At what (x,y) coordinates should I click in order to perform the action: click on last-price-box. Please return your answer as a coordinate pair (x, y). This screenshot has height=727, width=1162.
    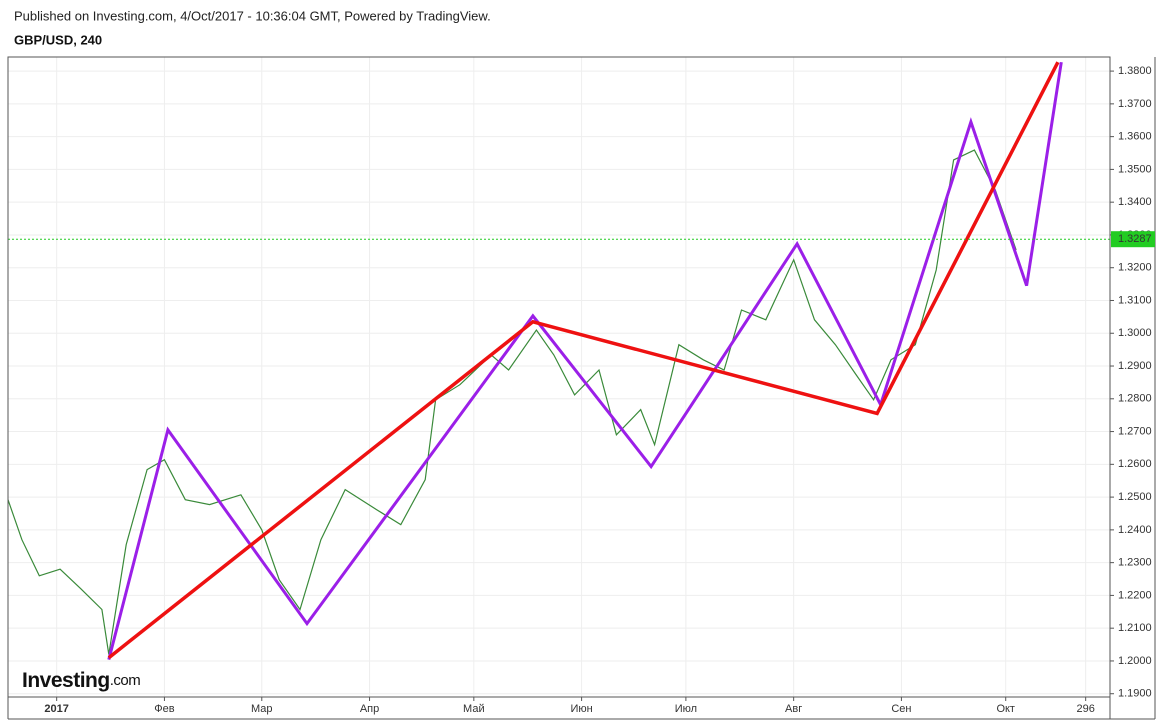
    Looking at the image, I should click on (1133, 239).